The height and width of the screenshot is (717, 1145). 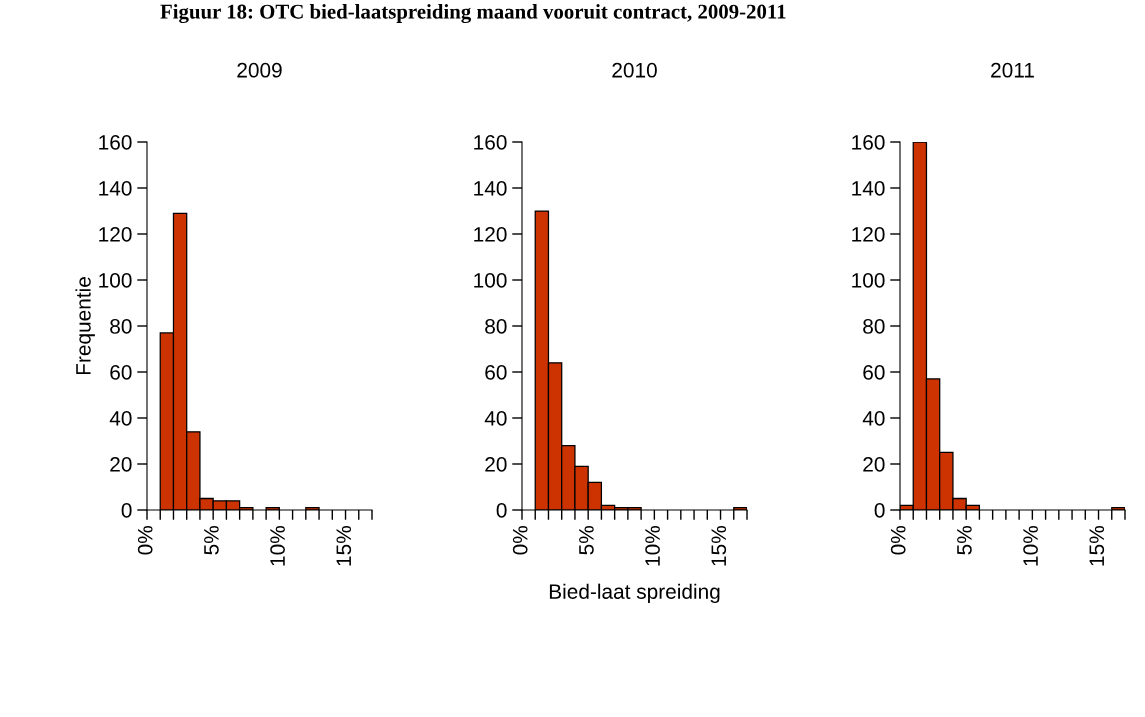 What do you see at coordinates (634, 593) in the screenshot?
I see `x-axis-title: Bied-laat spreiding` at bounding box center [634, 593].